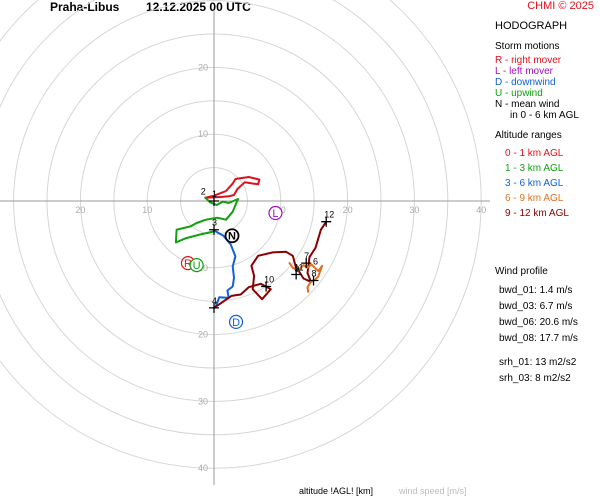 The width and height of the screenshot is (600, 500). What do you see at coordinates (329, 215) in the screenshot?
I see `height-label: 12` at bounding box center [329, 215].